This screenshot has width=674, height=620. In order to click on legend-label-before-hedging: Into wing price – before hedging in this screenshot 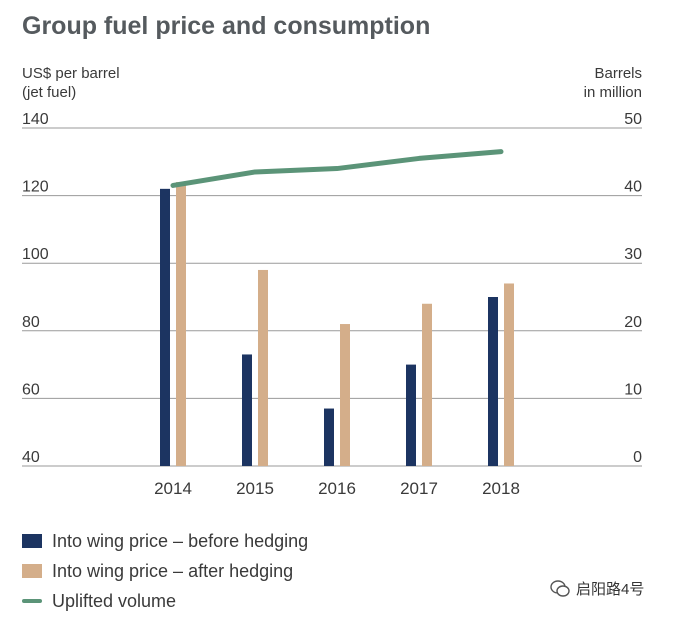, I will do `click(180, 540)`.